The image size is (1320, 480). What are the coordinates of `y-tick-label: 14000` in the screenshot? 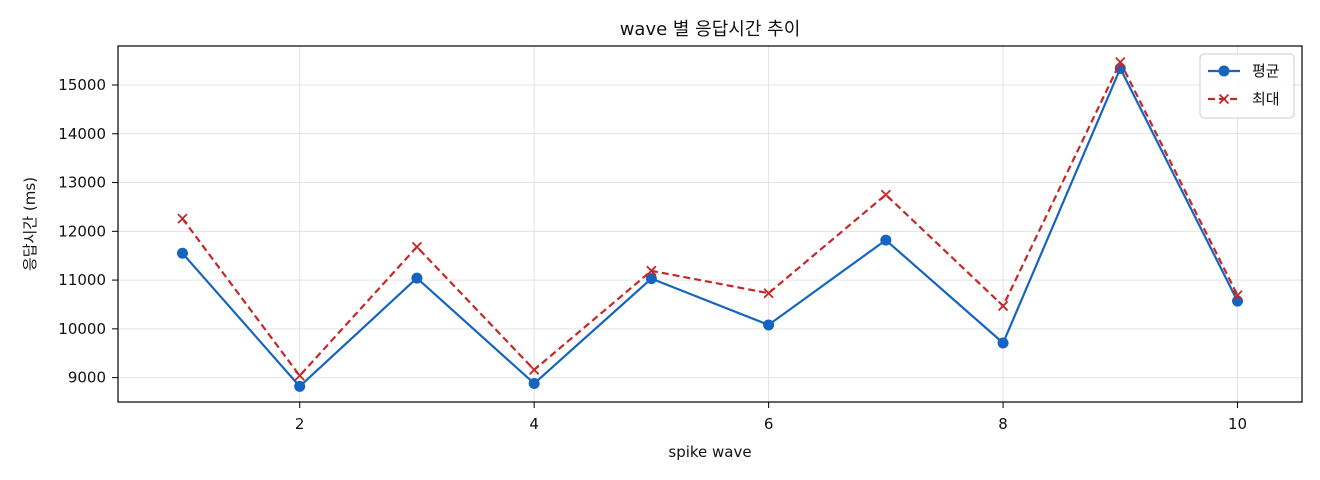 It's located at (82, 134).